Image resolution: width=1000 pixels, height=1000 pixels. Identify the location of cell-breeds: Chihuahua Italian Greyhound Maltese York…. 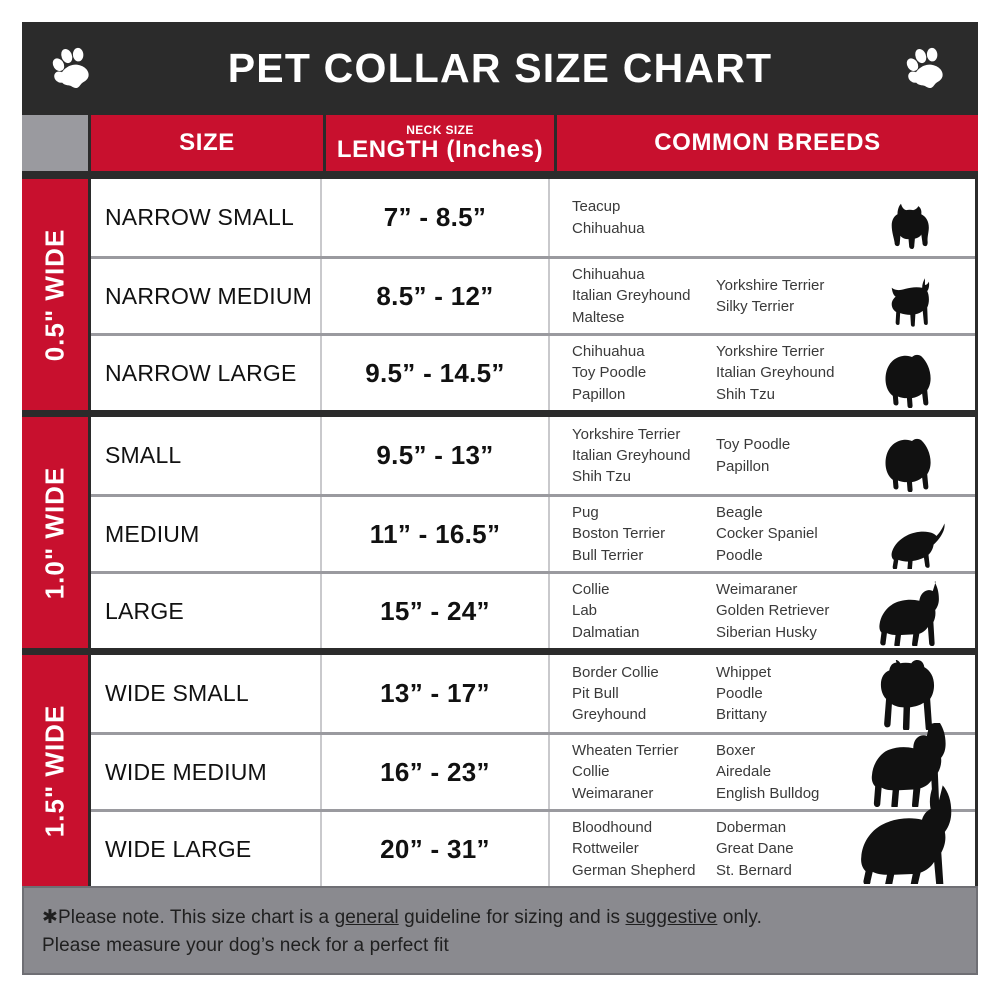
(761, 296).